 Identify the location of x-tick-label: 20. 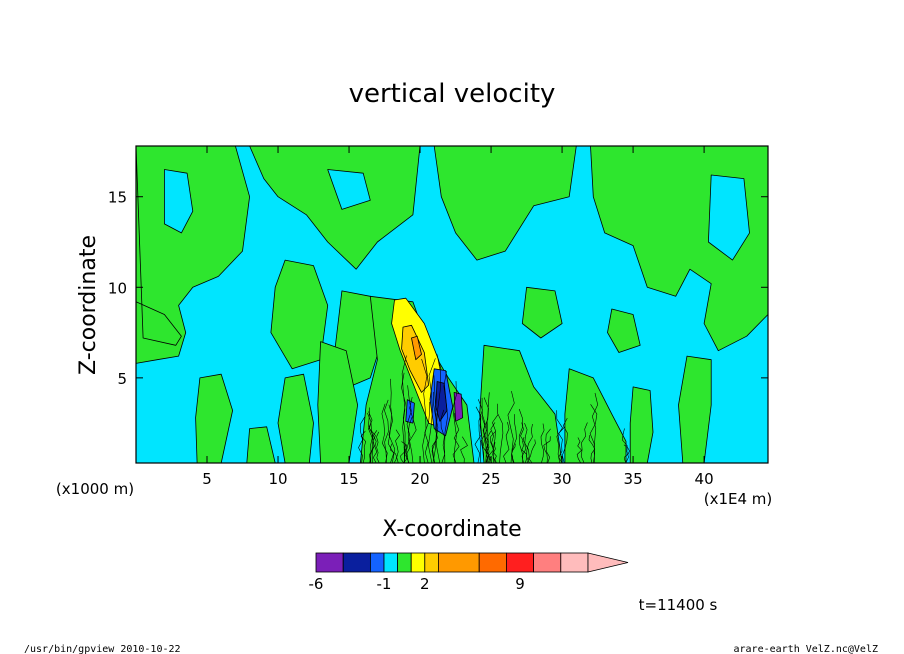
(419, 479).